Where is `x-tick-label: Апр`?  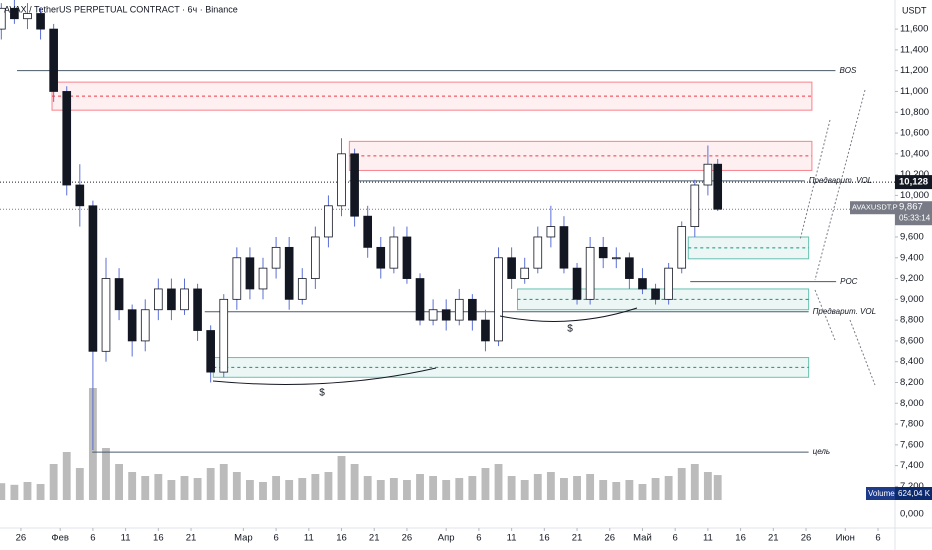
x-tick-label: Апр is located at coordinates (446, 538).